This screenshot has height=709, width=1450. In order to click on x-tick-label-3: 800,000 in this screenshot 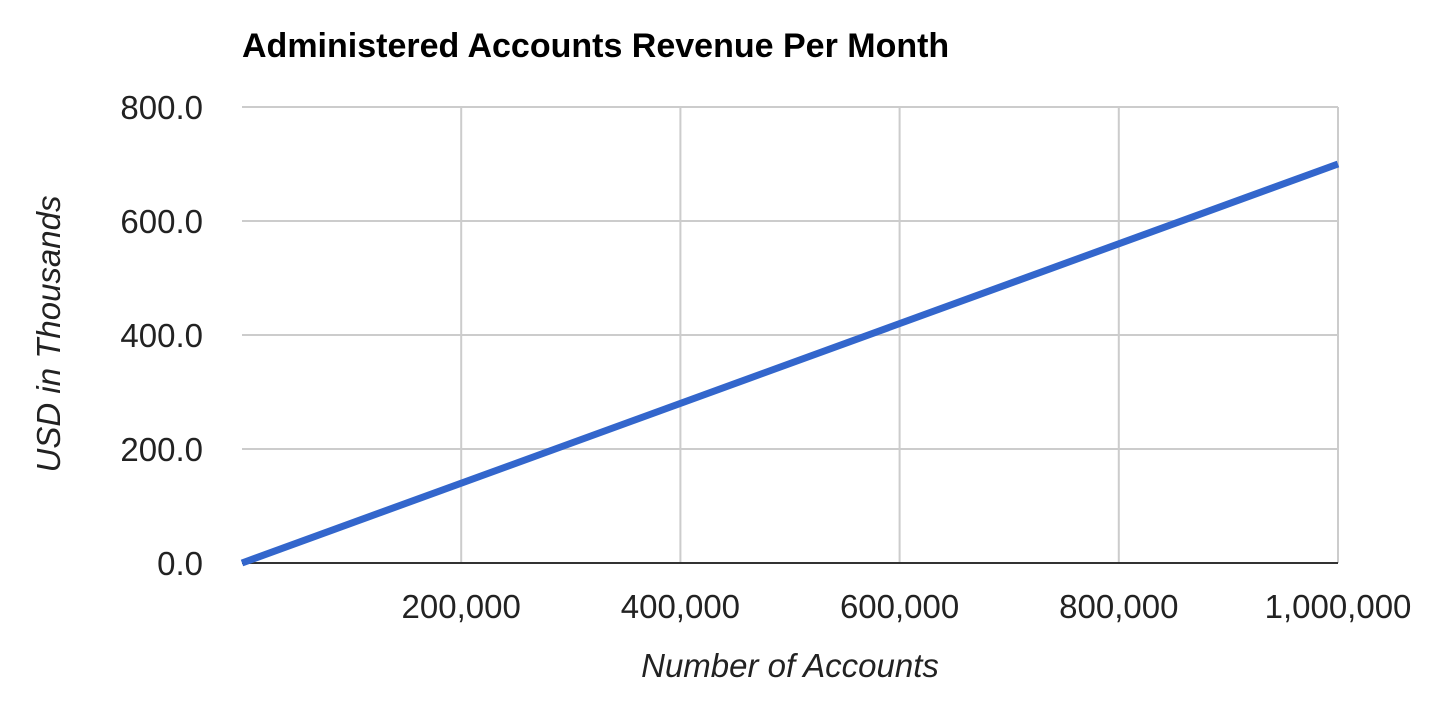, I will do `click(1118, 606)`.